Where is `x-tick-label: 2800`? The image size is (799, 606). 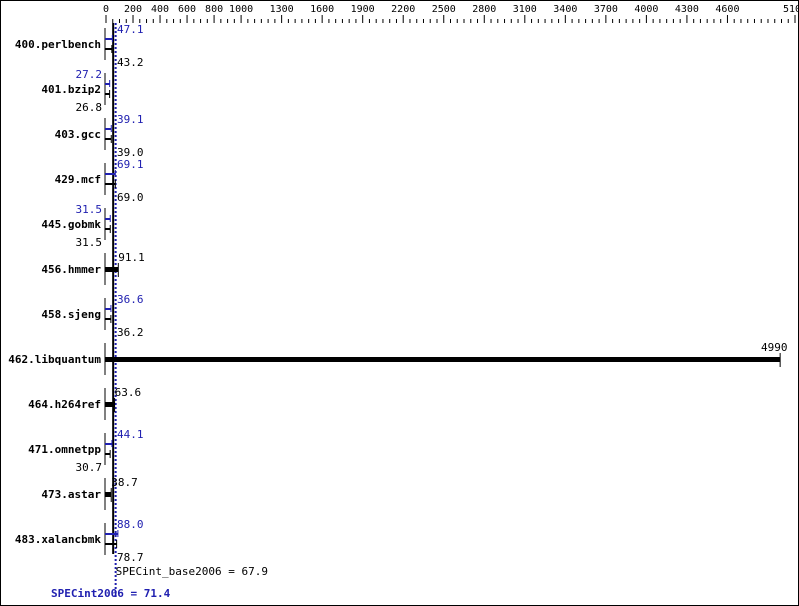 x-tick-label: 2800 is located at coordinates (484, 9).